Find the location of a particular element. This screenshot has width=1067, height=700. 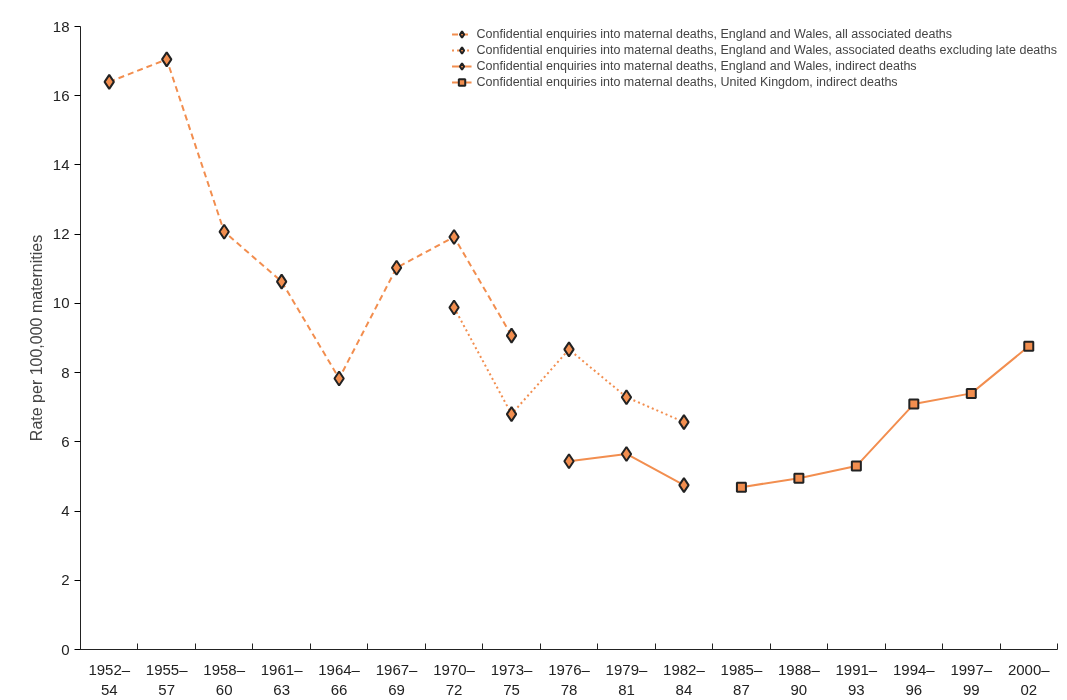

x-tick-label: 1952– 54 is located at coordinates (109, 679).